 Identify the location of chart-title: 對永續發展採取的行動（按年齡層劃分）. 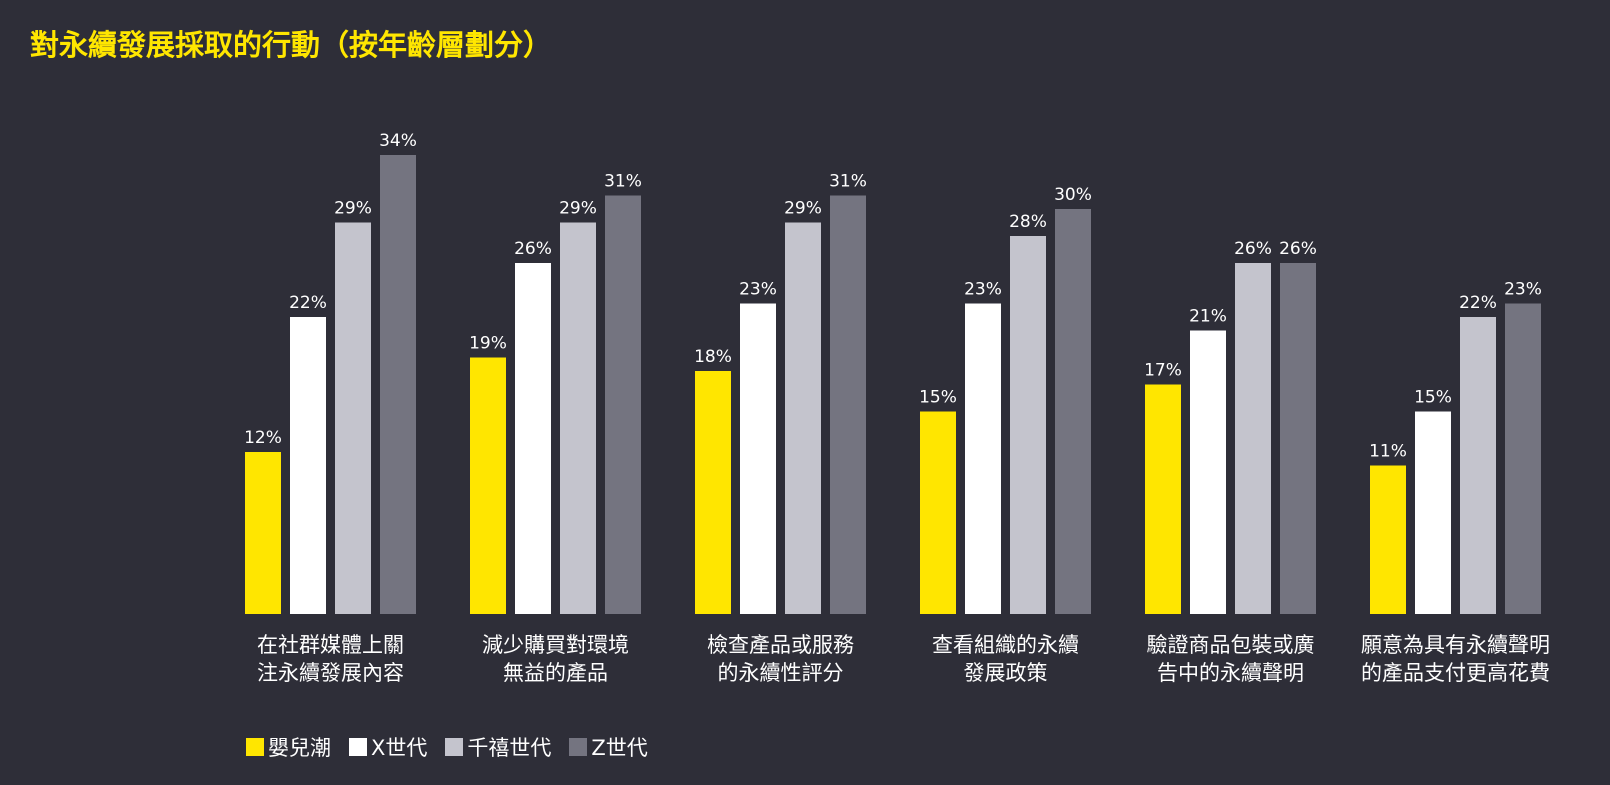
(291, 45).